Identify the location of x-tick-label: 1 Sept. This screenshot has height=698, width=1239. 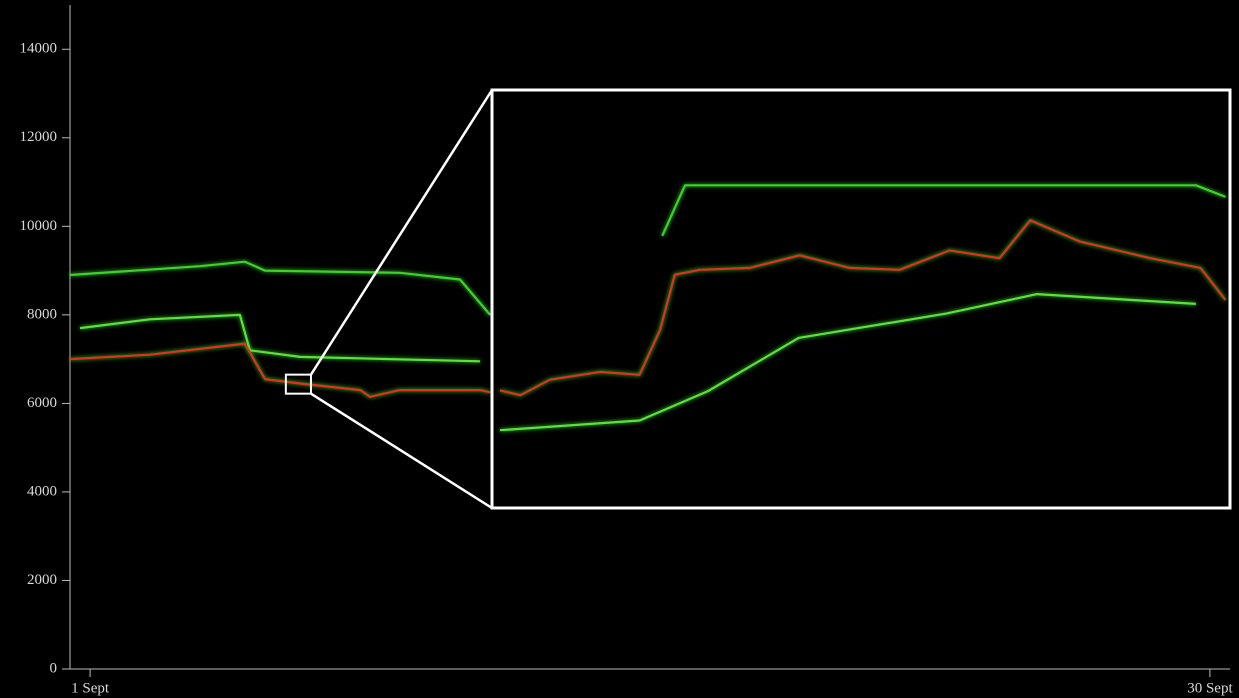
(90, 688).